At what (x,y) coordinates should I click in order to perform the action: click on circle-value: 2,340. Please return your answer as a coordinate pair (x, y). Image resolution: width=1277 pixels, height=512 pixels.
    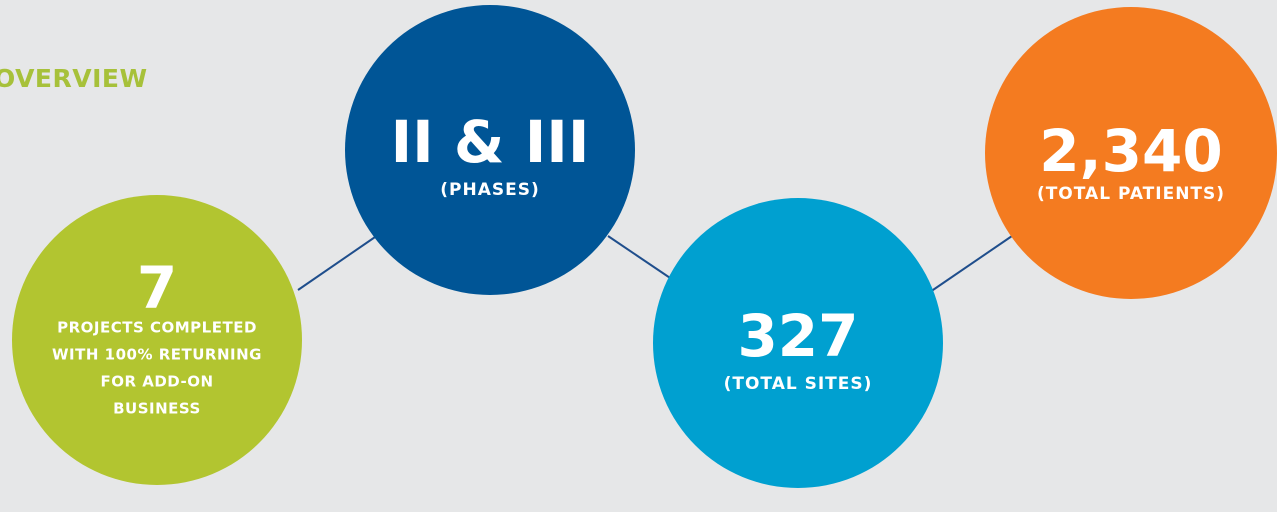
    Looking at the image, I should click on (1130, 151).